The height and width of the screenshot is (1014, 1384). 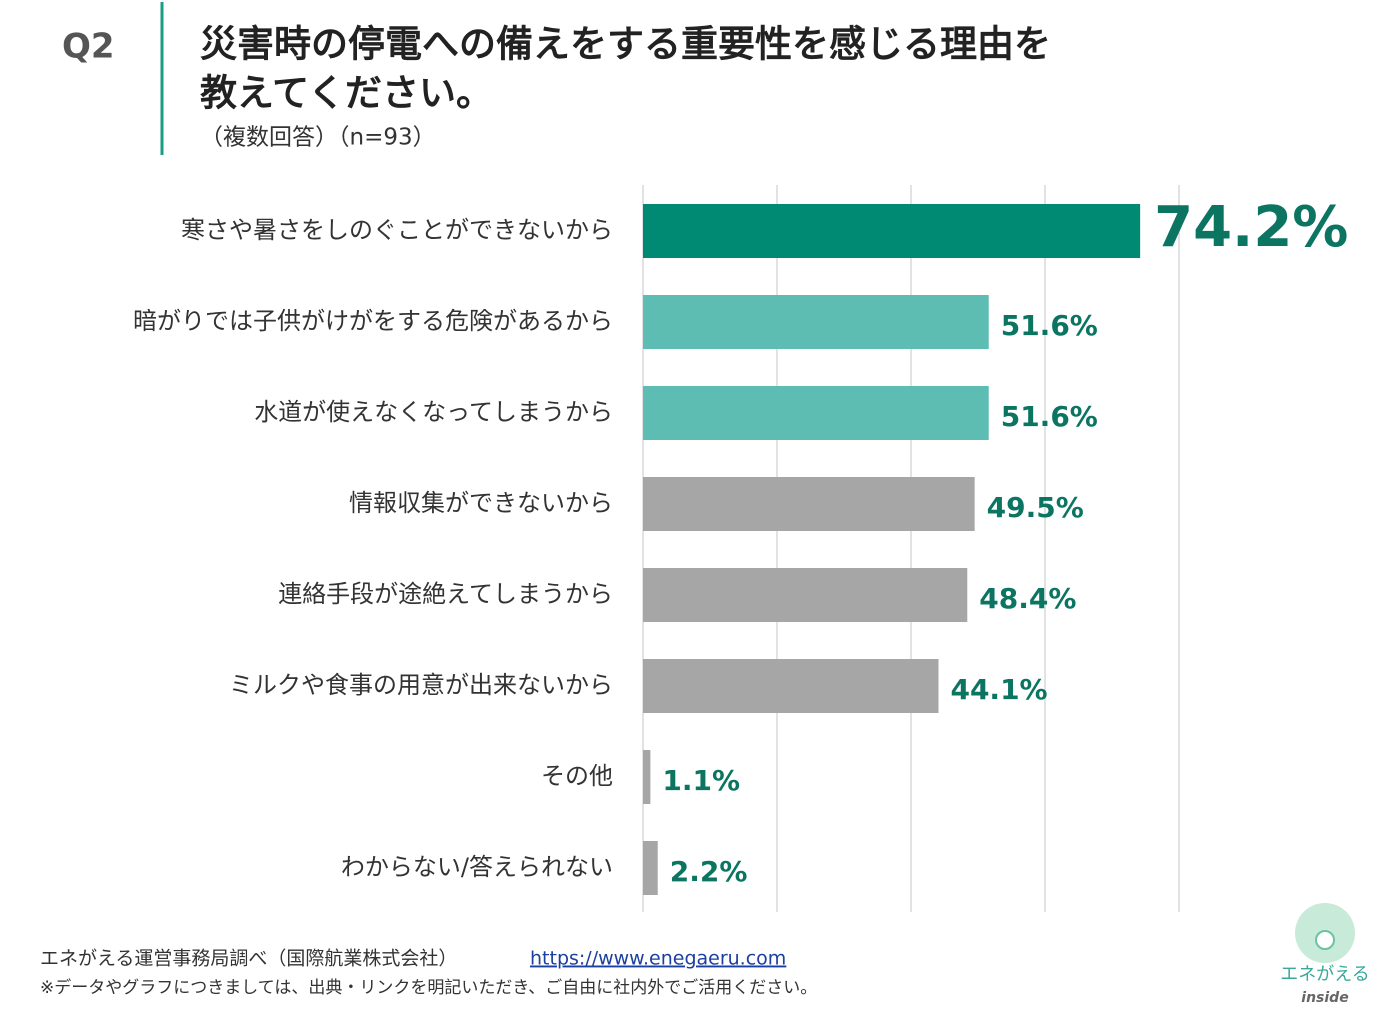 What do you see at coordinates (1324, 998) in the screenshot?
I see `logo-tagline: inside` at bounding box center [1324, 998].